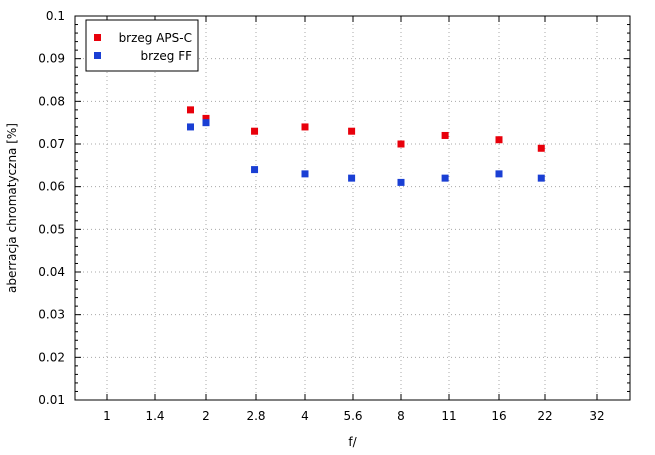 This screenshot has height=455, width=655. I want to click on y-tick-label: 0.1, so click(55, 16).